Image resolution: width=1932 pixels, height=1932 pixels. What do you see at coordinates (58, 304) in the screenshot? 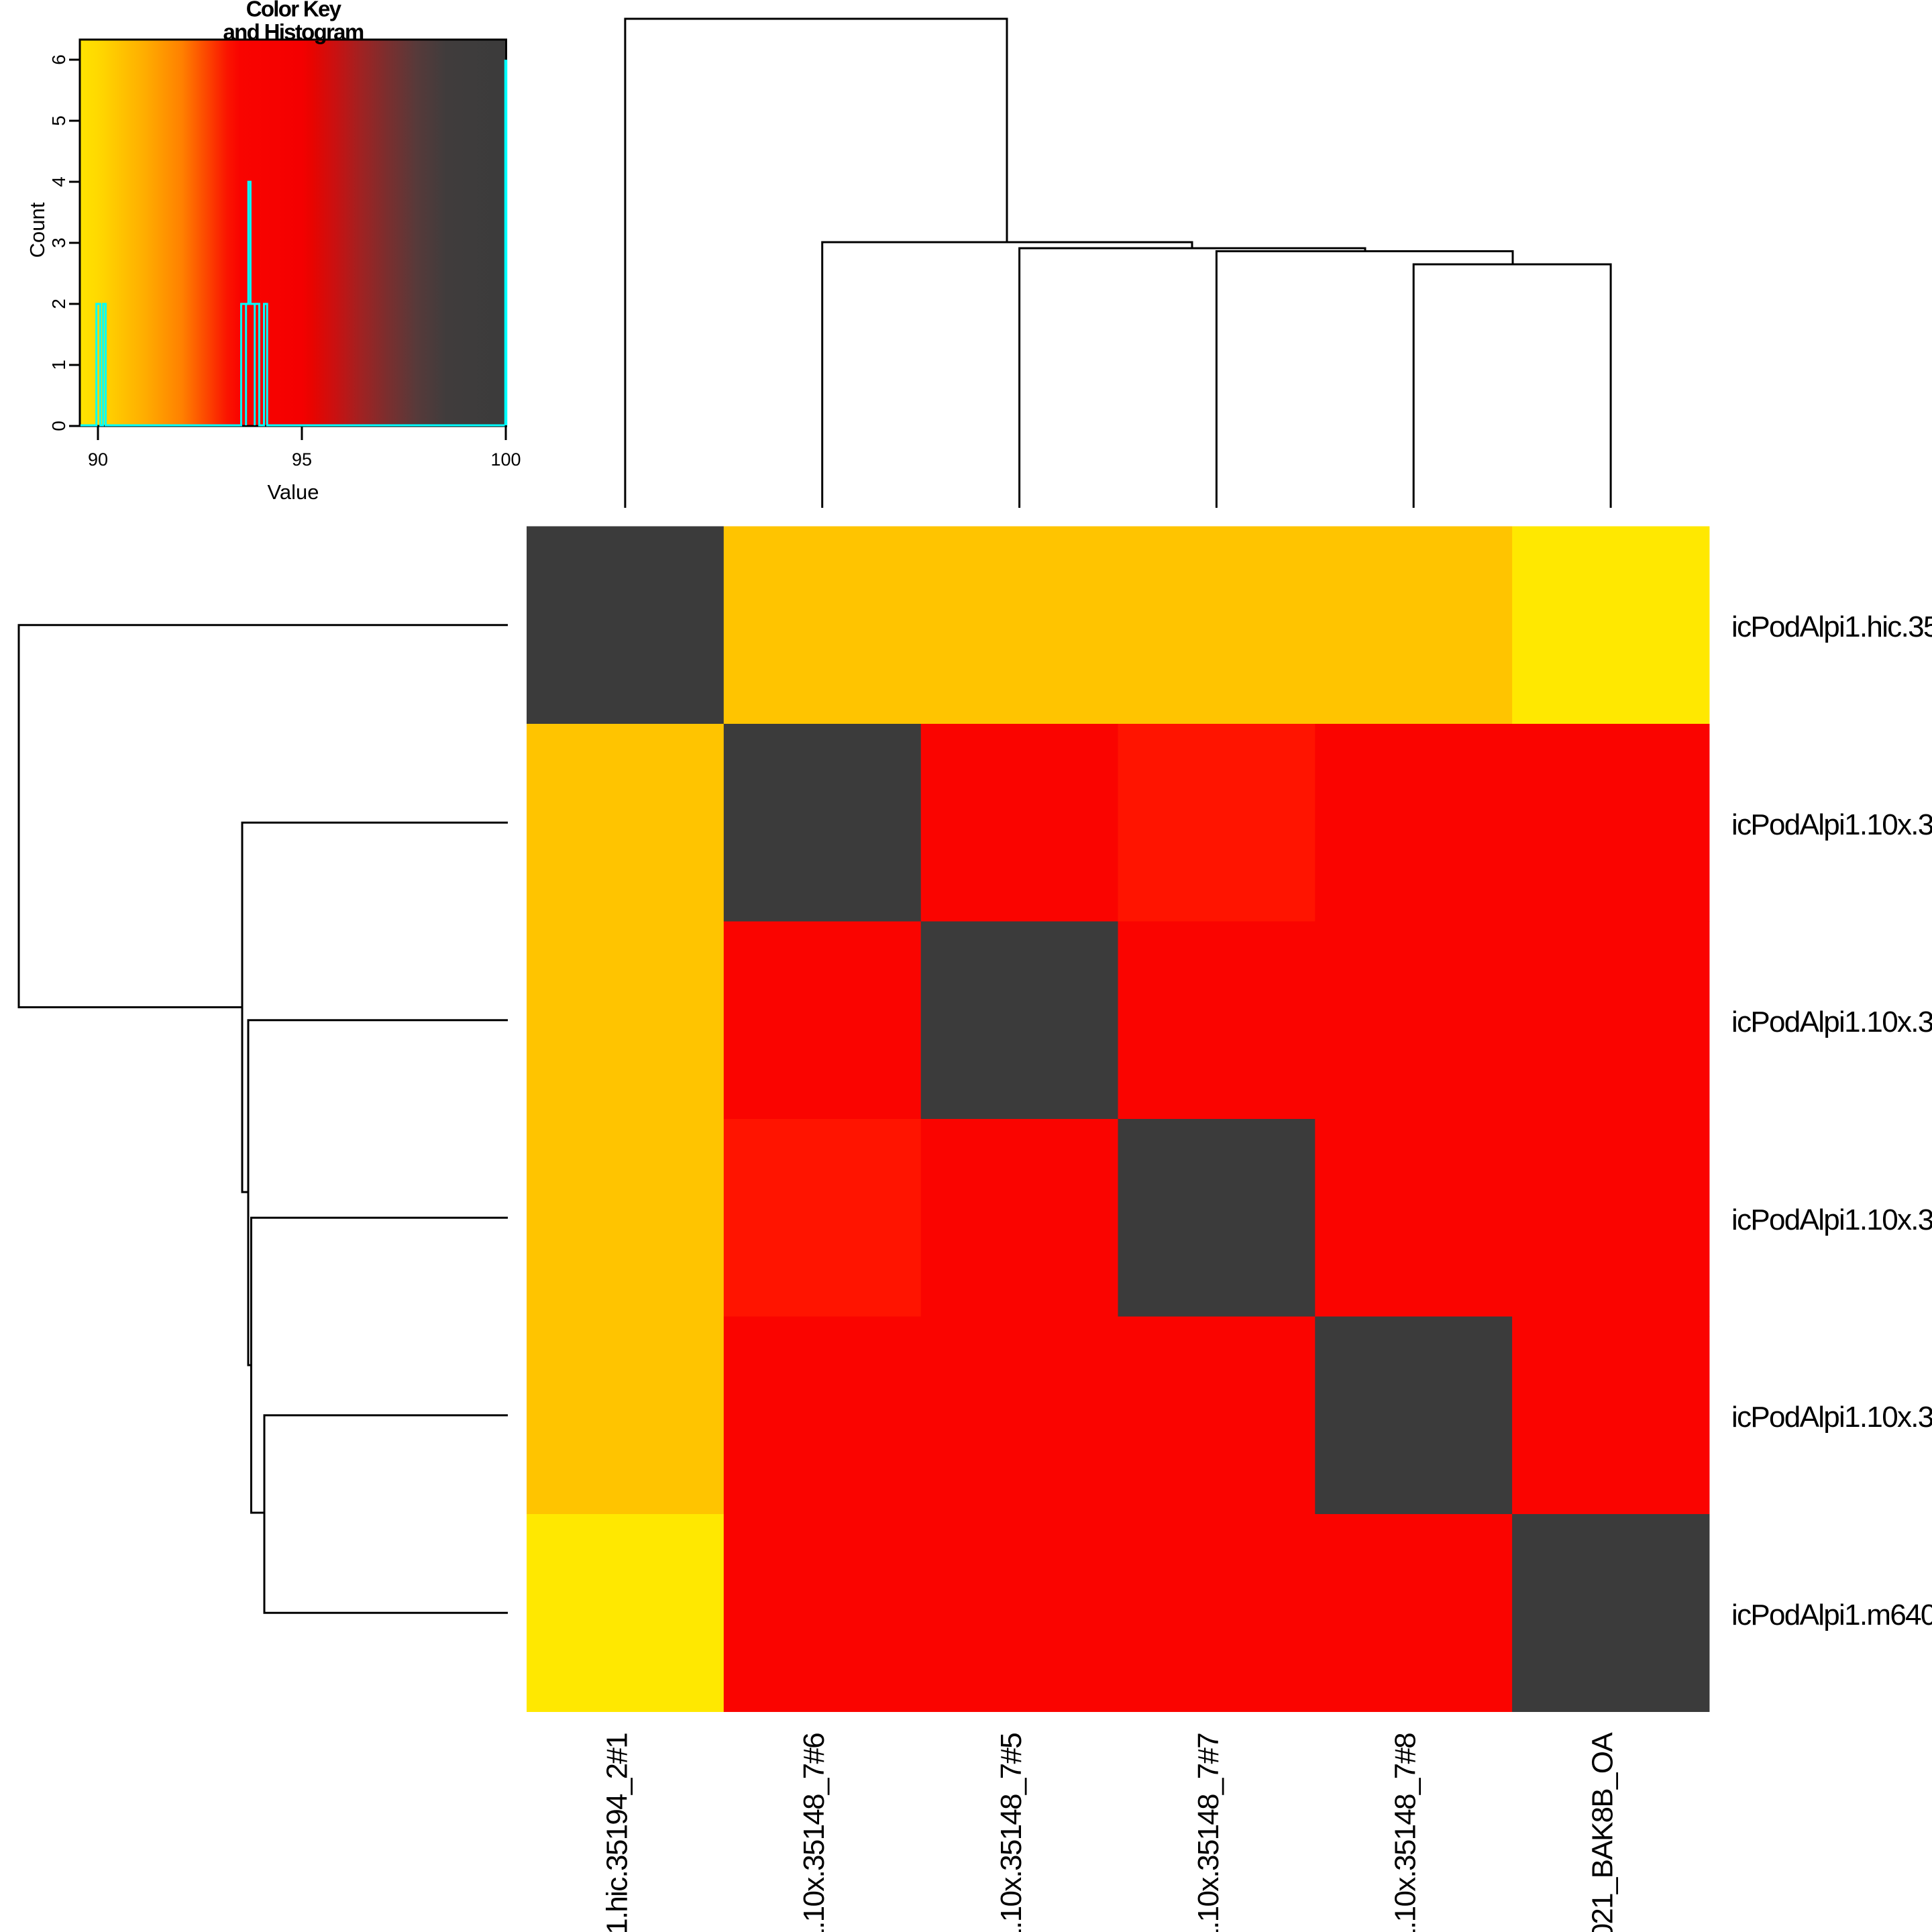
I see `svg-text: 2` at bounding box center [58, 304].